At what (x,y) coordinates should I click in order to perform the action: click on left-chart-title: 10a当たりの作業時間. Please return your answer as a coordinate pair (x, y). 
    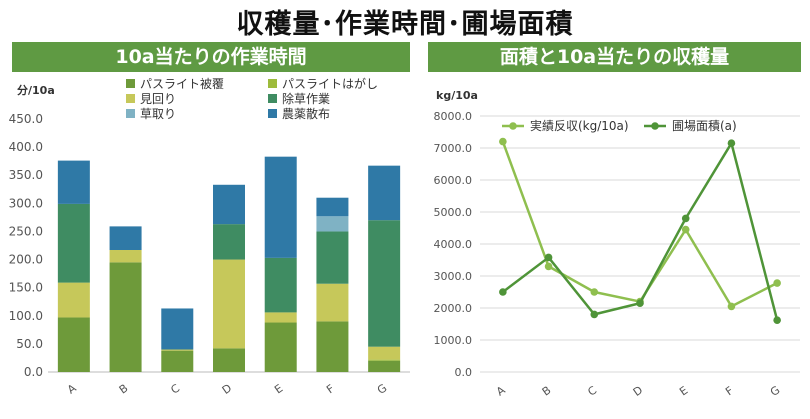
    Looking at the image, I should click on (211, 57).